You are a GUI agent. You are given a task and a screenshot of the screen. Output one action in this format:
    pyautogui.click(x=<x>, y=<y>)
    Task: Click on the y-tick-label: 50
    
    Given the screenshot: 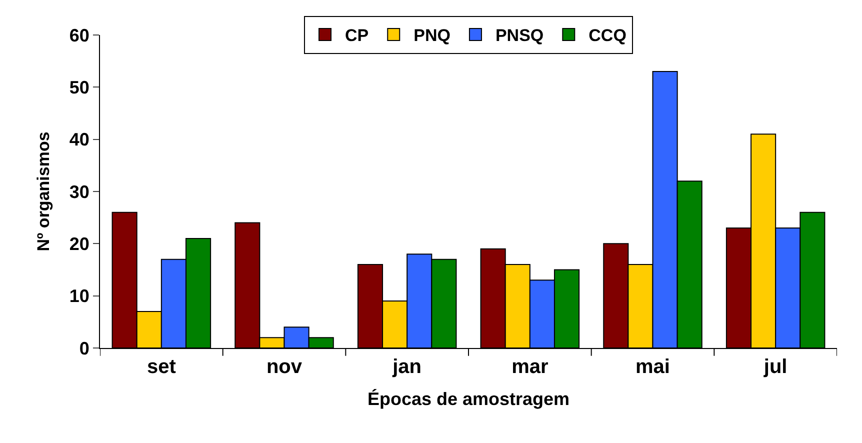 What is the action you would take?
    pyautogui.click(x=79, y=87)
    